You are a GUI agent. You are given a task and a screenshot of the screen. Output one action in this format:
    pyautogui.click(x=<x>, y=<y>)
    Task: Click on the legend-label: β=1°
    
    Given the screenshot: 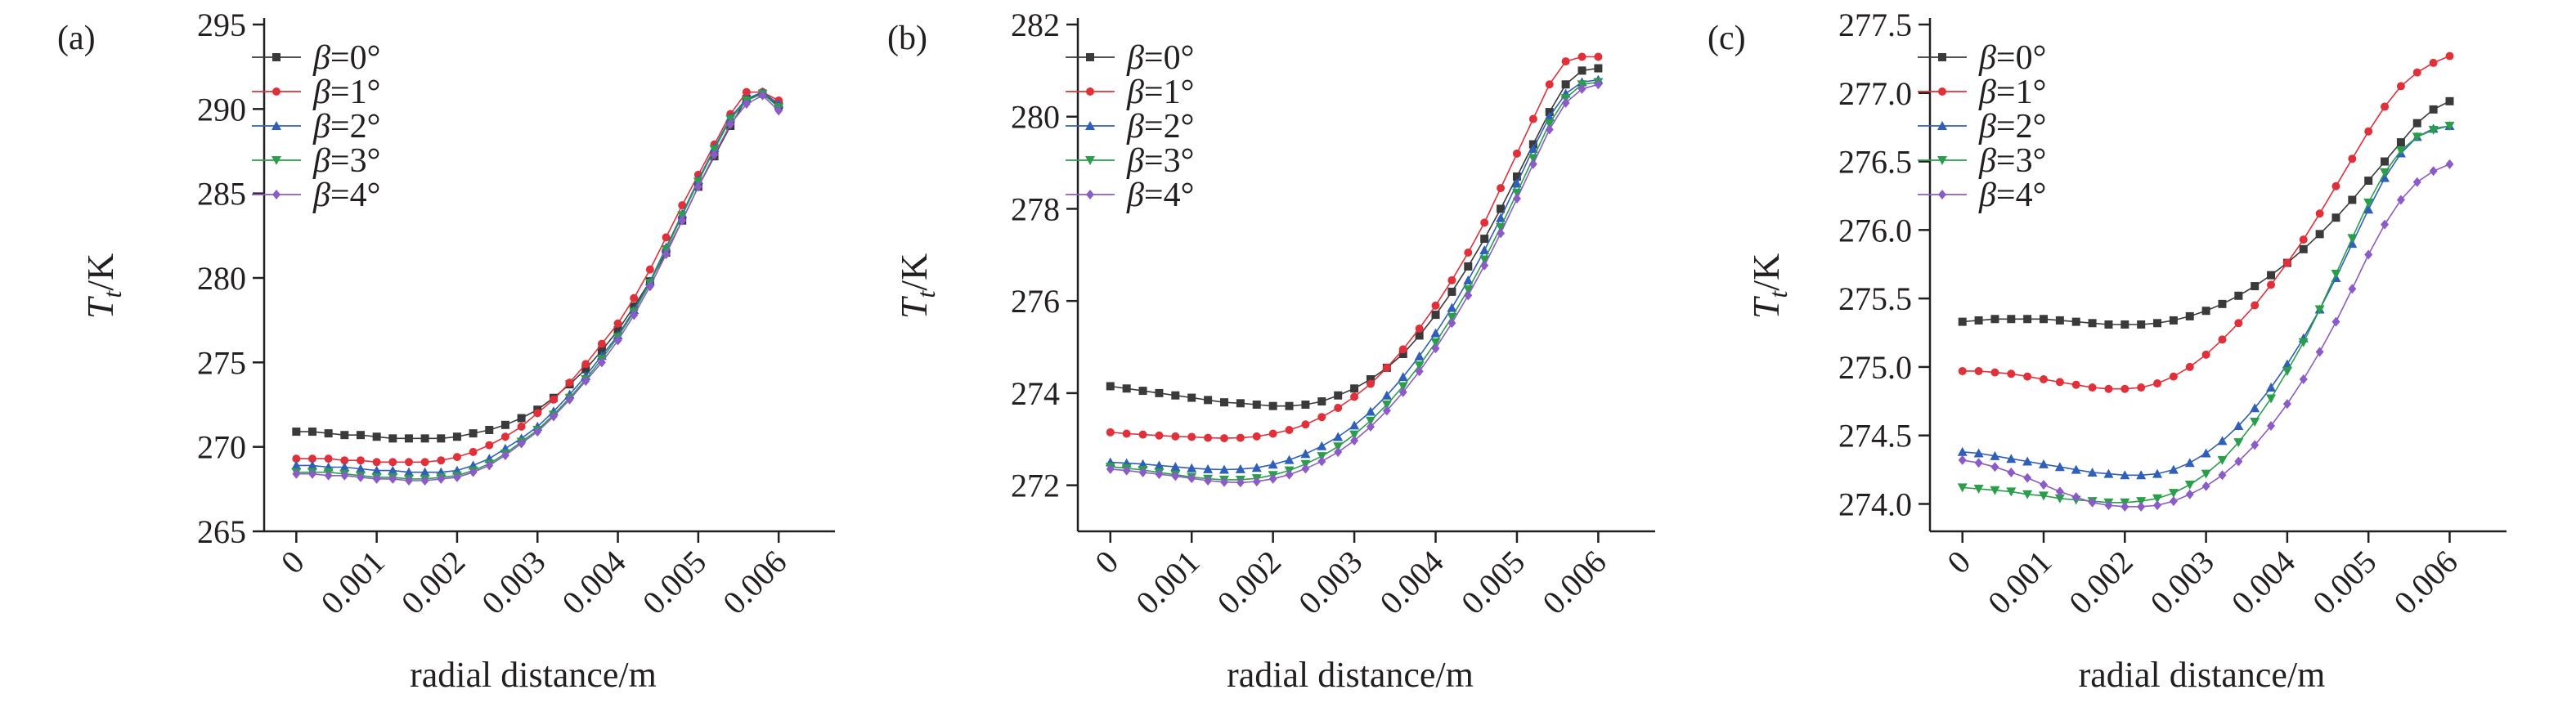 What is the action you would take?
    pyautogui.click(x=346, y=92)
    